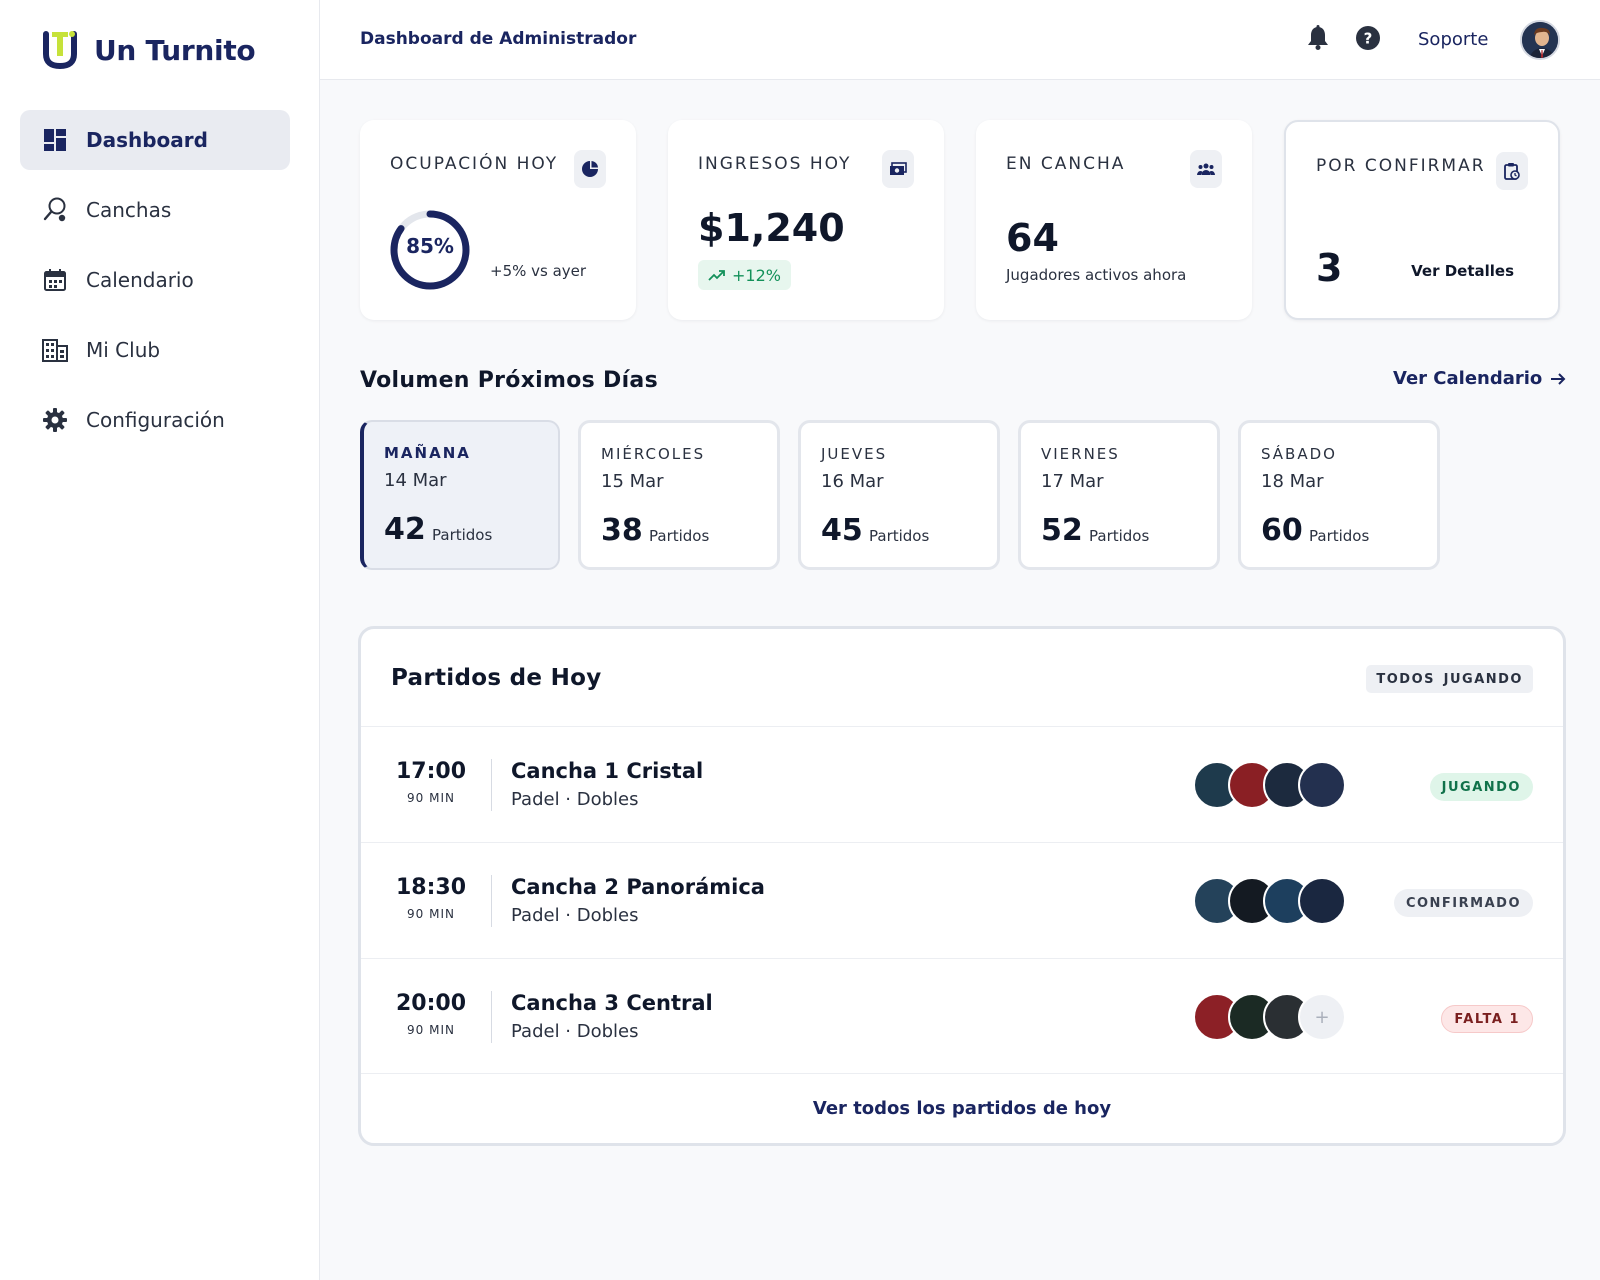 This screenshot has height=1280, width=1600. Describe the element at coordinates (55, 210) in the screenshot. I see `racket-icon` at that location.